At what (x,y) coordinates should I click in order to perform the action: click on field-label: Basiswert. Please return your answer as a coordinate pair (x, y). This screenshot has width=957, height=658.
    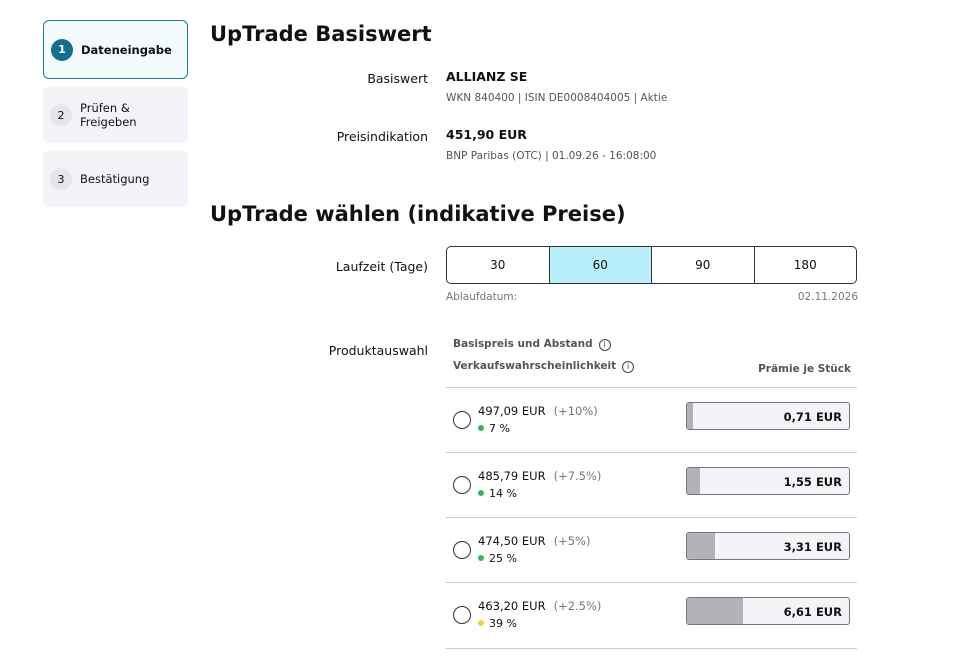
    Looking at the image, I should click on (397, 78).